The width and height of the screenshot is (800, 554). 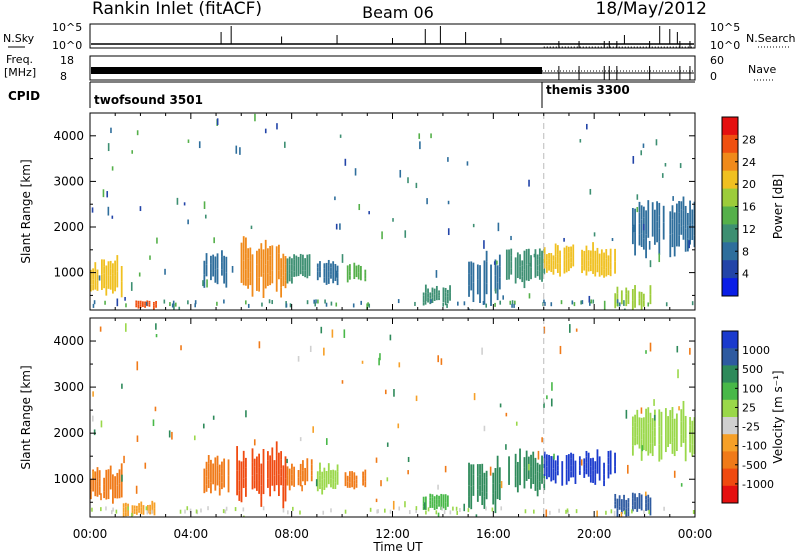 What do you see at coordinates (752, 369) in the screenshot?
I see `colorbar-tick-label: 500` at bounding box center [752, 369].